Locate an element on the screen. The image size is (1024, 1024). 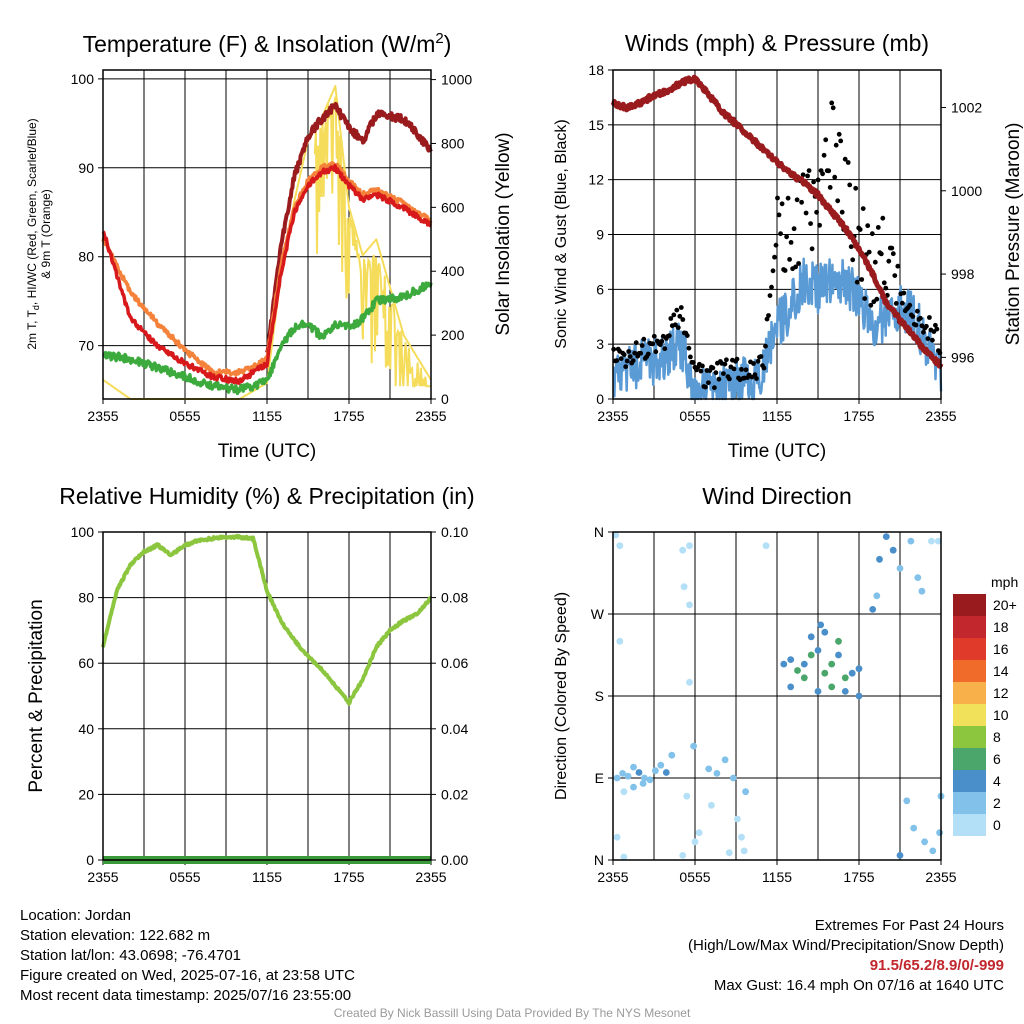
wind-ytick-label: 18 is located at coordinates (596, 70).